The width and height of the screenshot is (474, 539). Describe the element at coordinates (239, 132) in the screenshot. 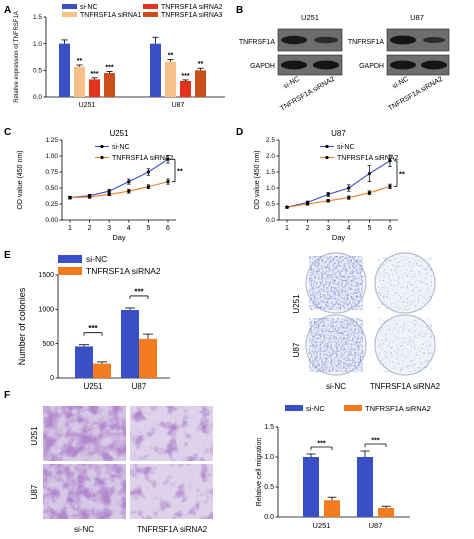

I see `panel-label-d: D` at that location.